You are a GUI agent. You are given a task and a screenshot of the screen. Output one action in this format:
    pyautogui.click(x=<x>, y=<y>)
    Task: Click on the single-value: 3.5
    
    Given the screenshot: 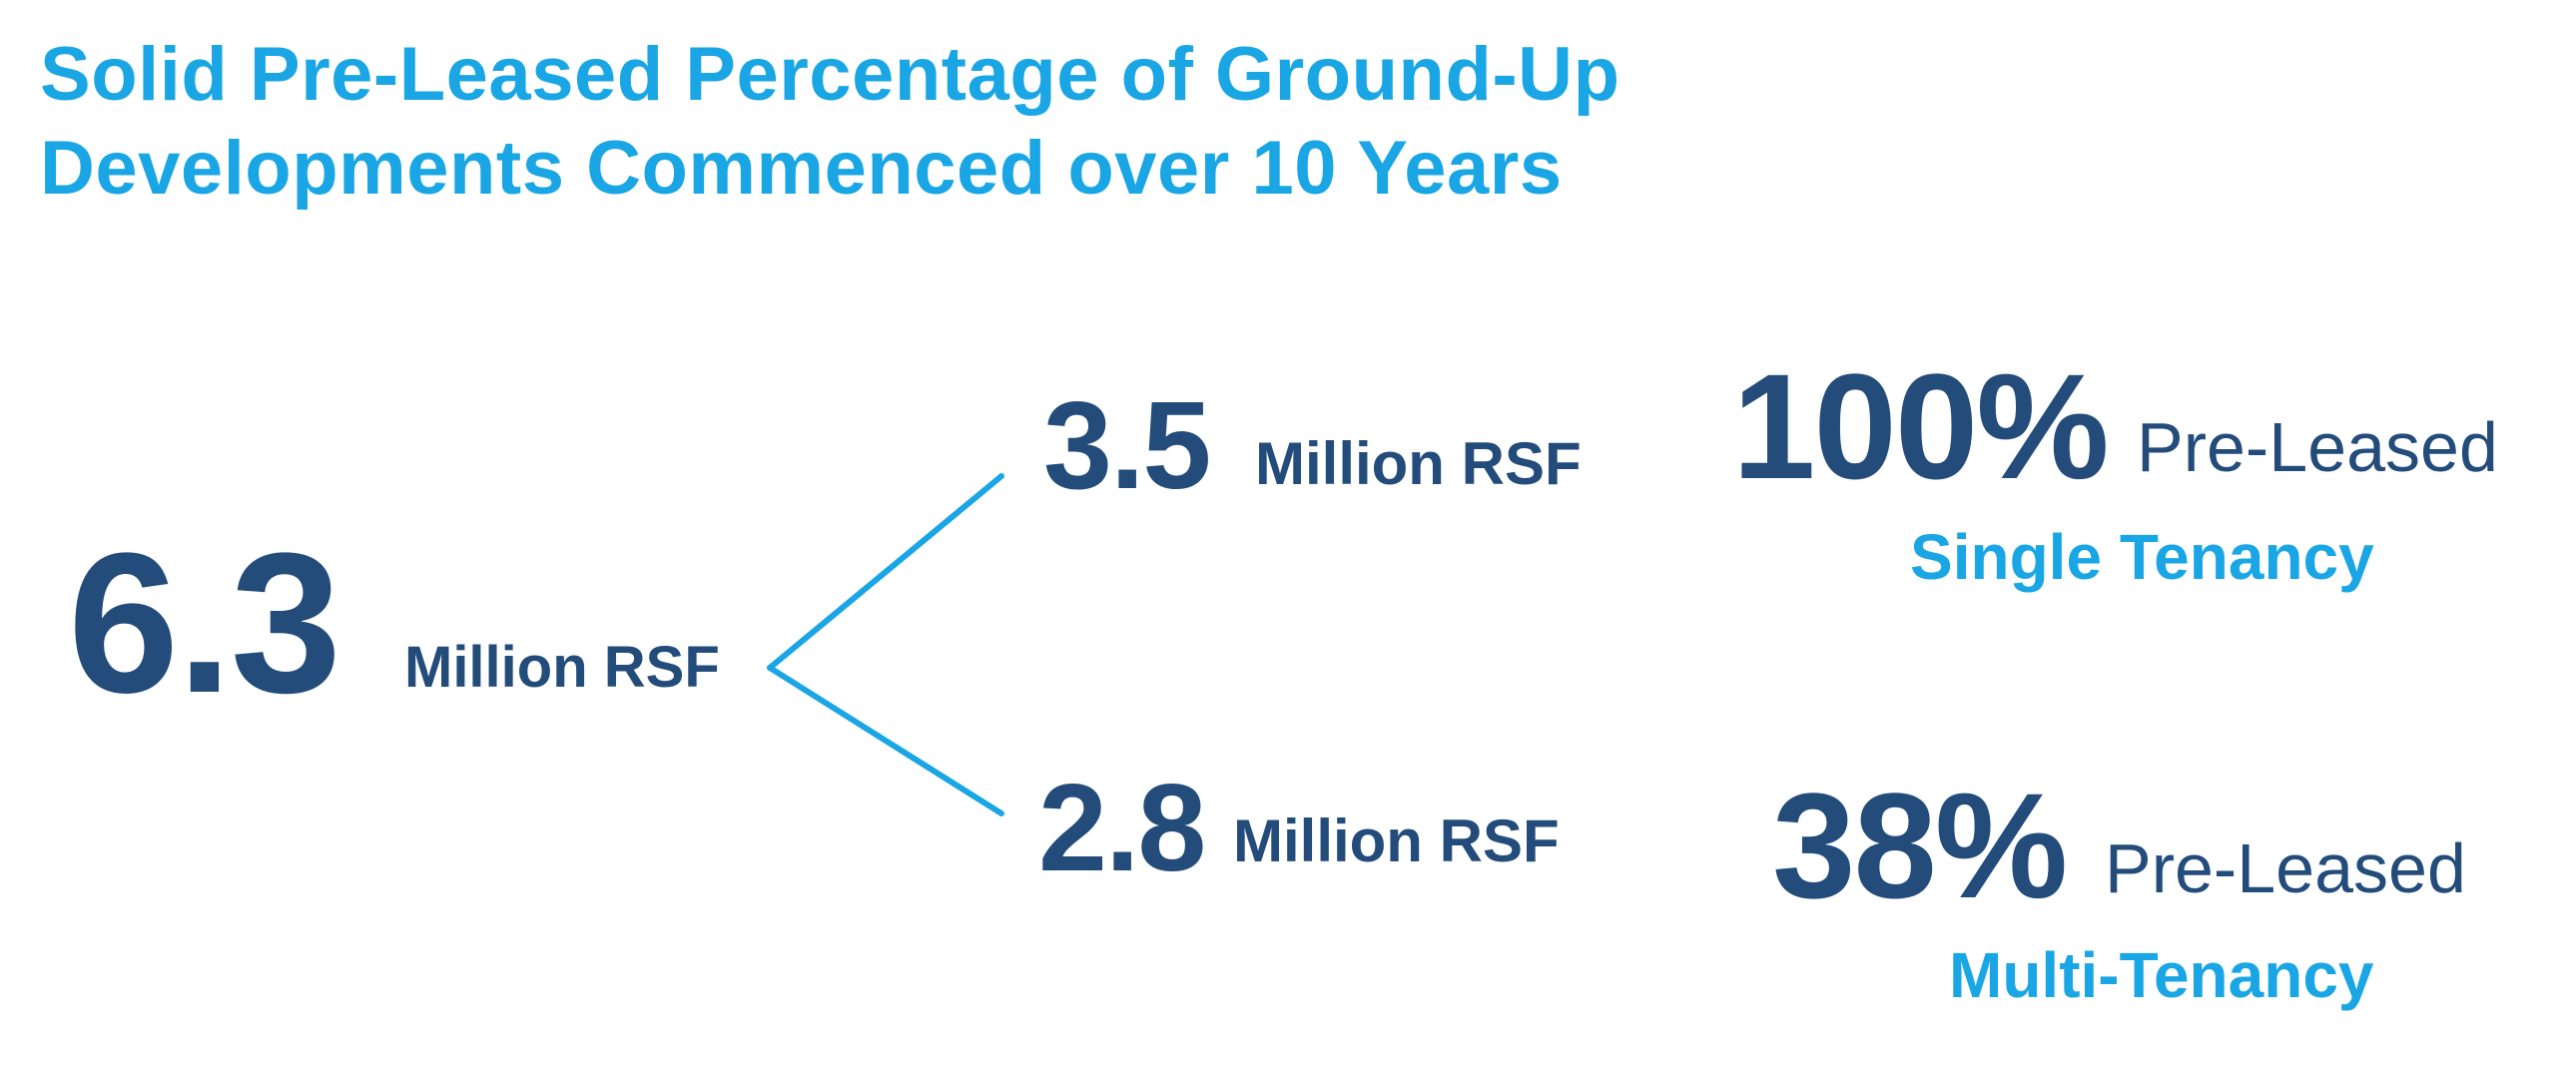 What is the action you would take?
    pyautogui.click(x=1127, y=446)
    